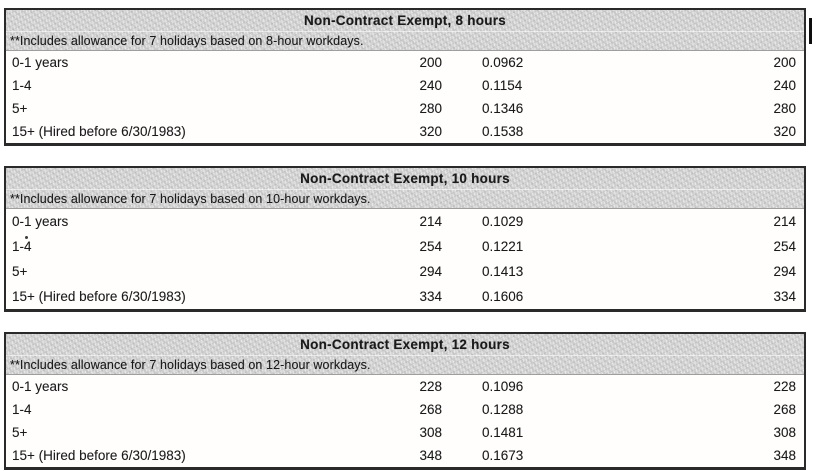 This screenshot has width=818, height=471. Describe the element at coordinates (430, 271) in the screenshot. I see `hours-cell: 294` at that location.